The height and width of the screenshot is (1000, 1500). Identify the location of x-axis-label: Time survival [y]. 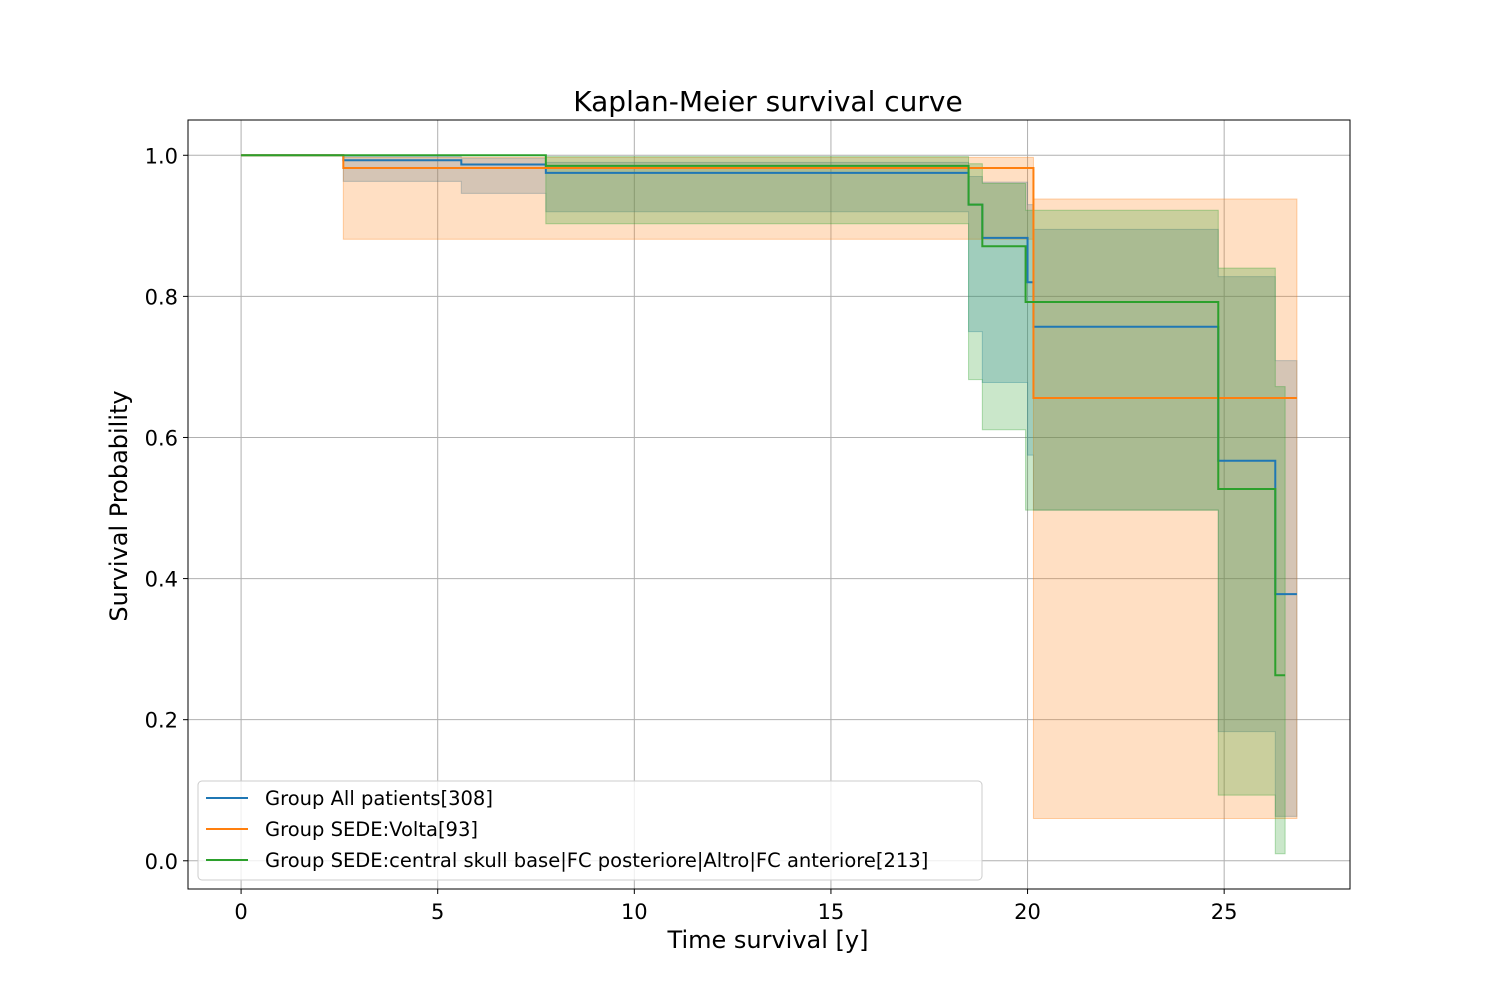
(768, 940).